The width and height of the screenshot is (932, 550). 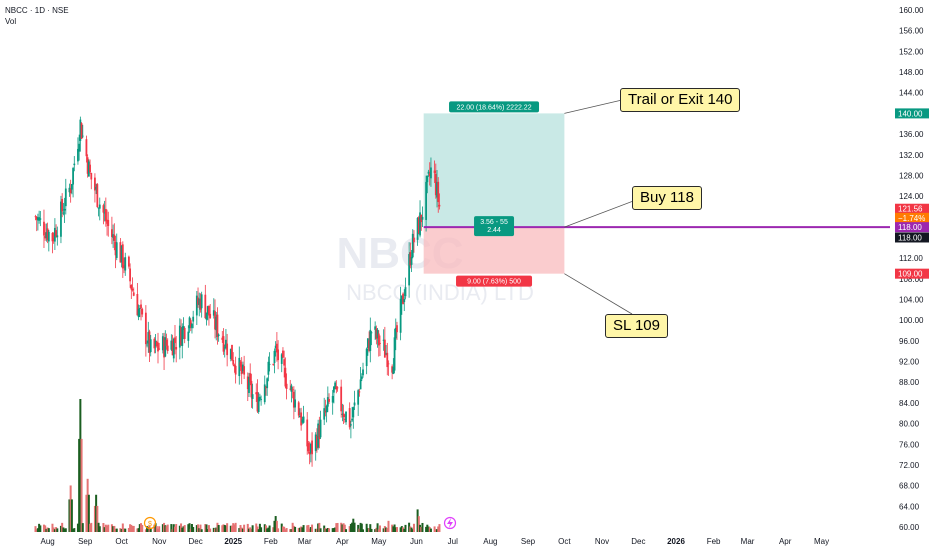 What do you see at coordinates (233, 541) in the screenshot?
I see `time-tick-label: 2025` at bounding box center [233, 541].